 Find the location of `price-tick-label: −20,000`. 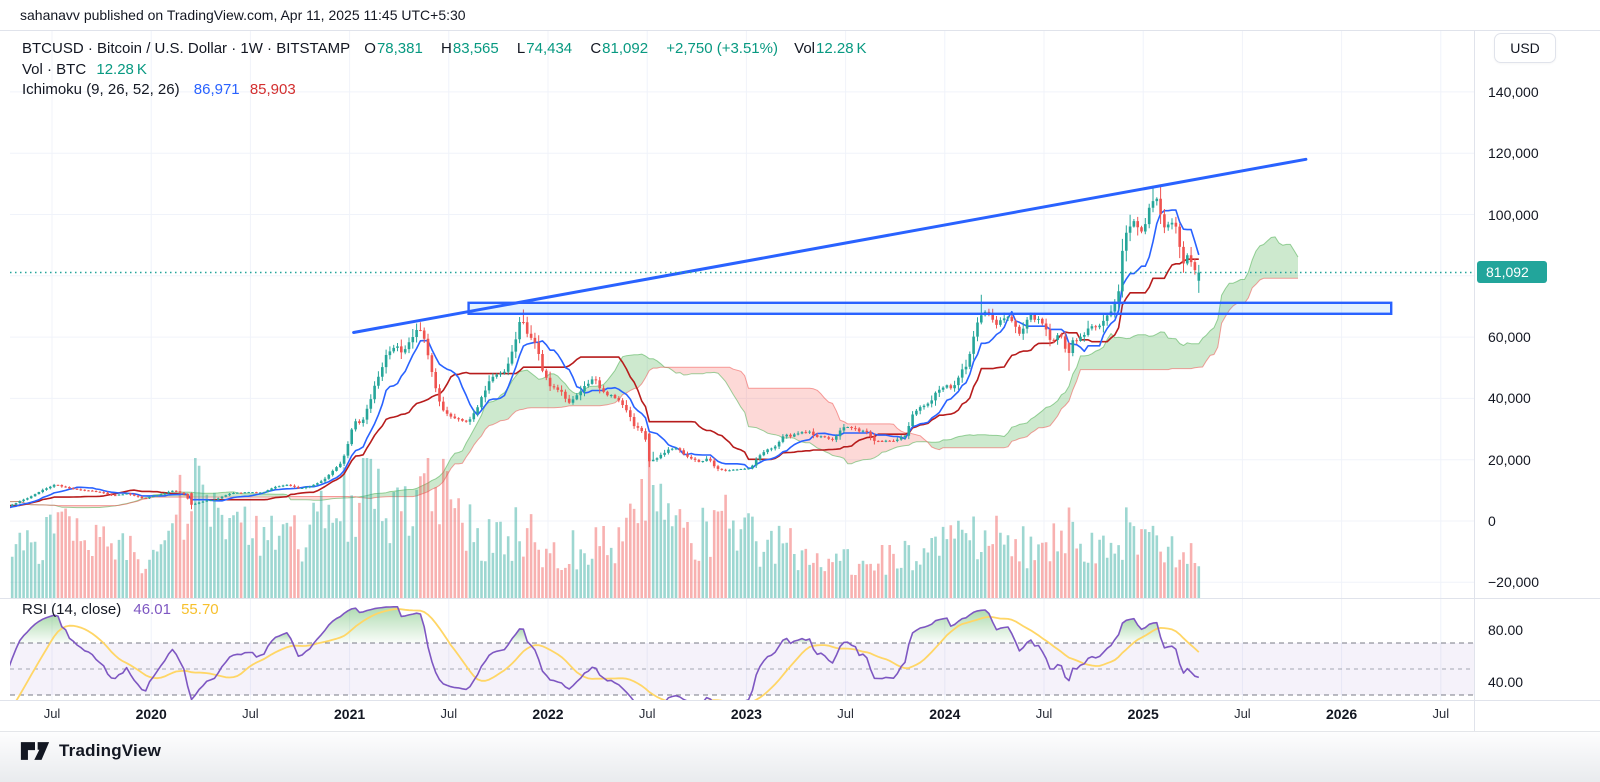

price-tick-label: −20,000 is located at coordinates (1513, 582).